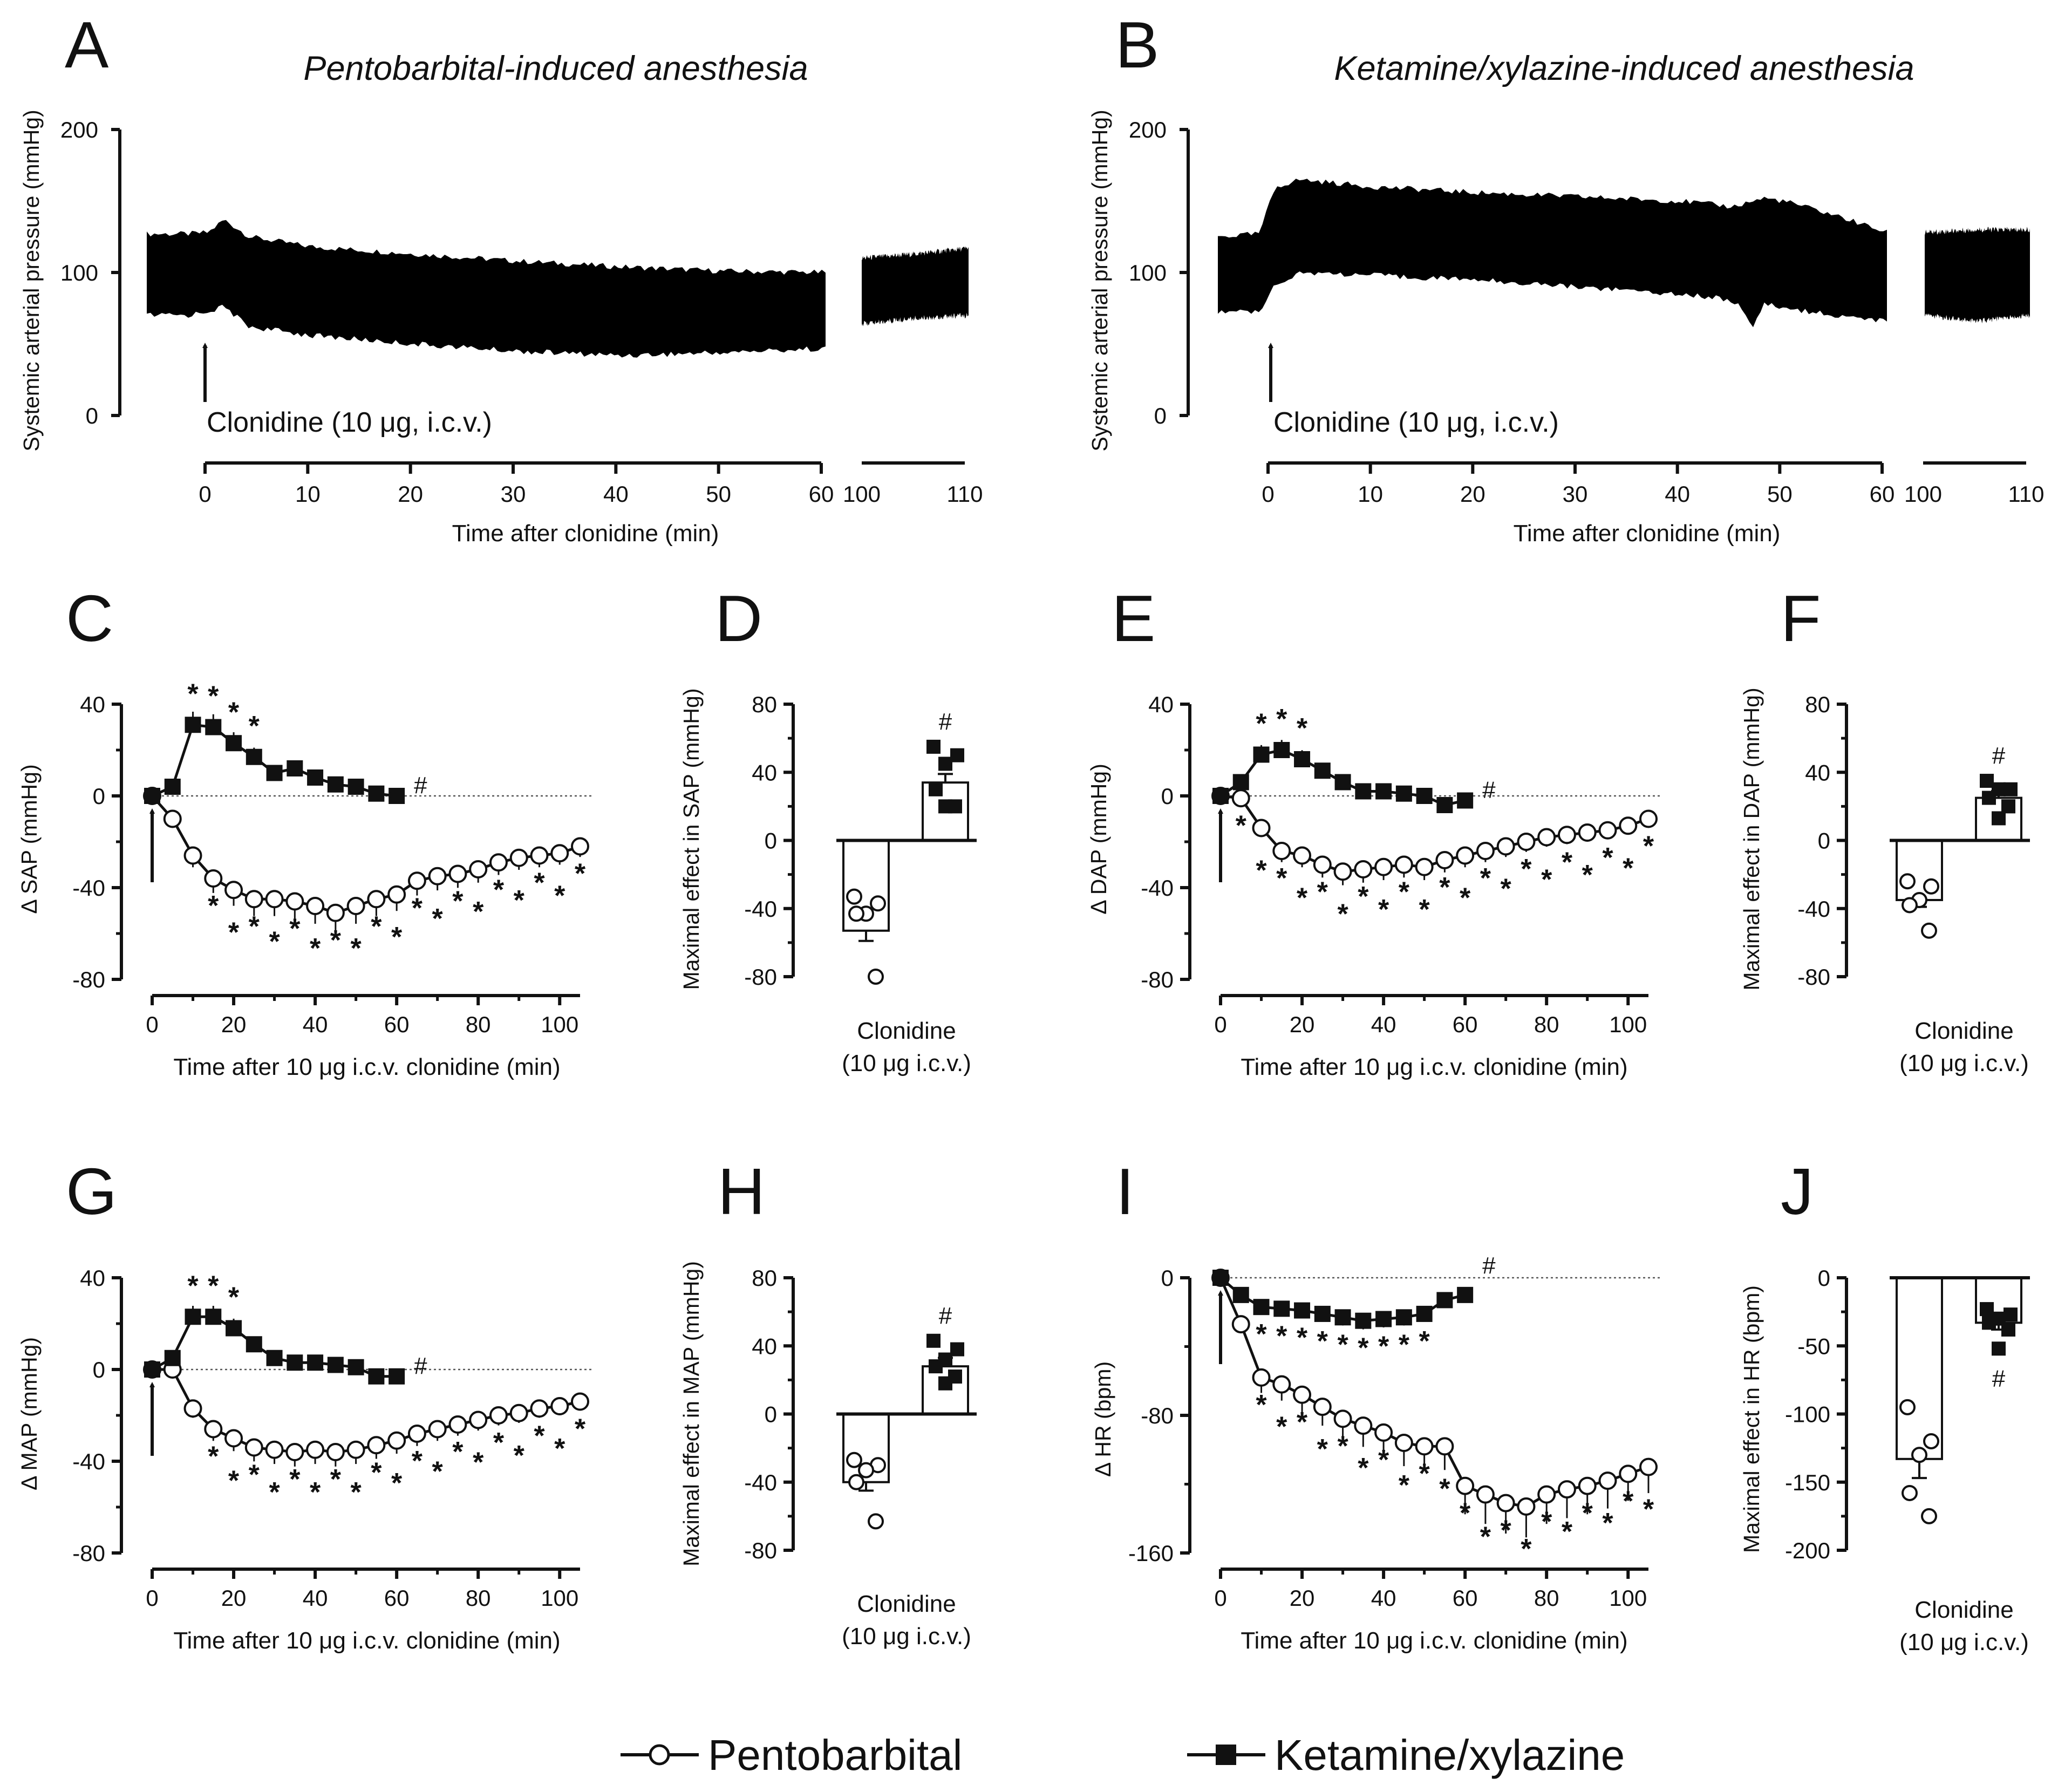 This screenshot has width=2058, height=1792. Describe the element at coordinates (234, 1598) in the screenshot. I see `x-tick-label: 20` at that location.